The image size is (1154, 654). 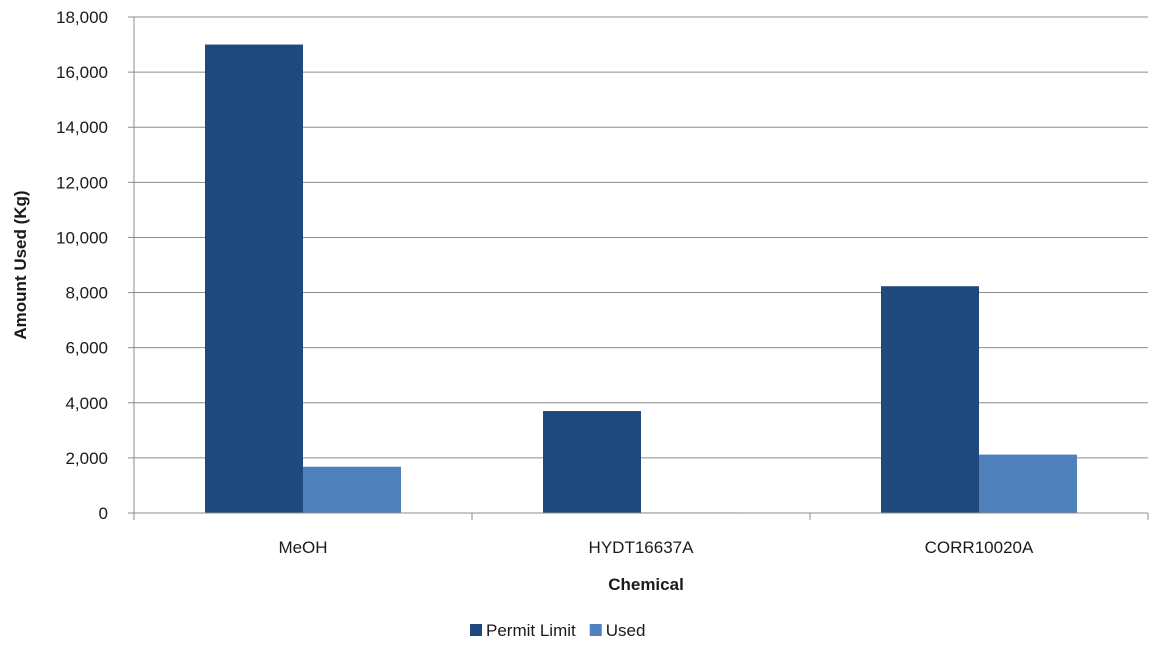 I want to click on bar-permit-limit-hydt16637a, so click(x=592, y=462).